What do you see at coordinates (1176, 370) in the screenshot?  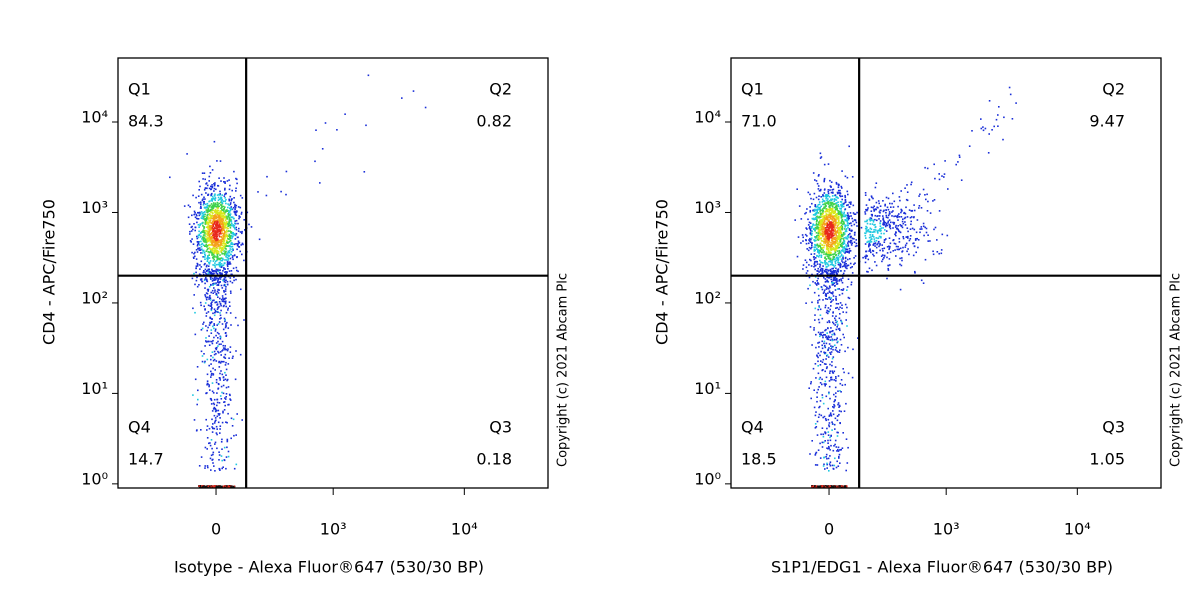 I see `copyright: Copyright (c) 2021 Abcam Plc` at bounding box center [1176, 370].